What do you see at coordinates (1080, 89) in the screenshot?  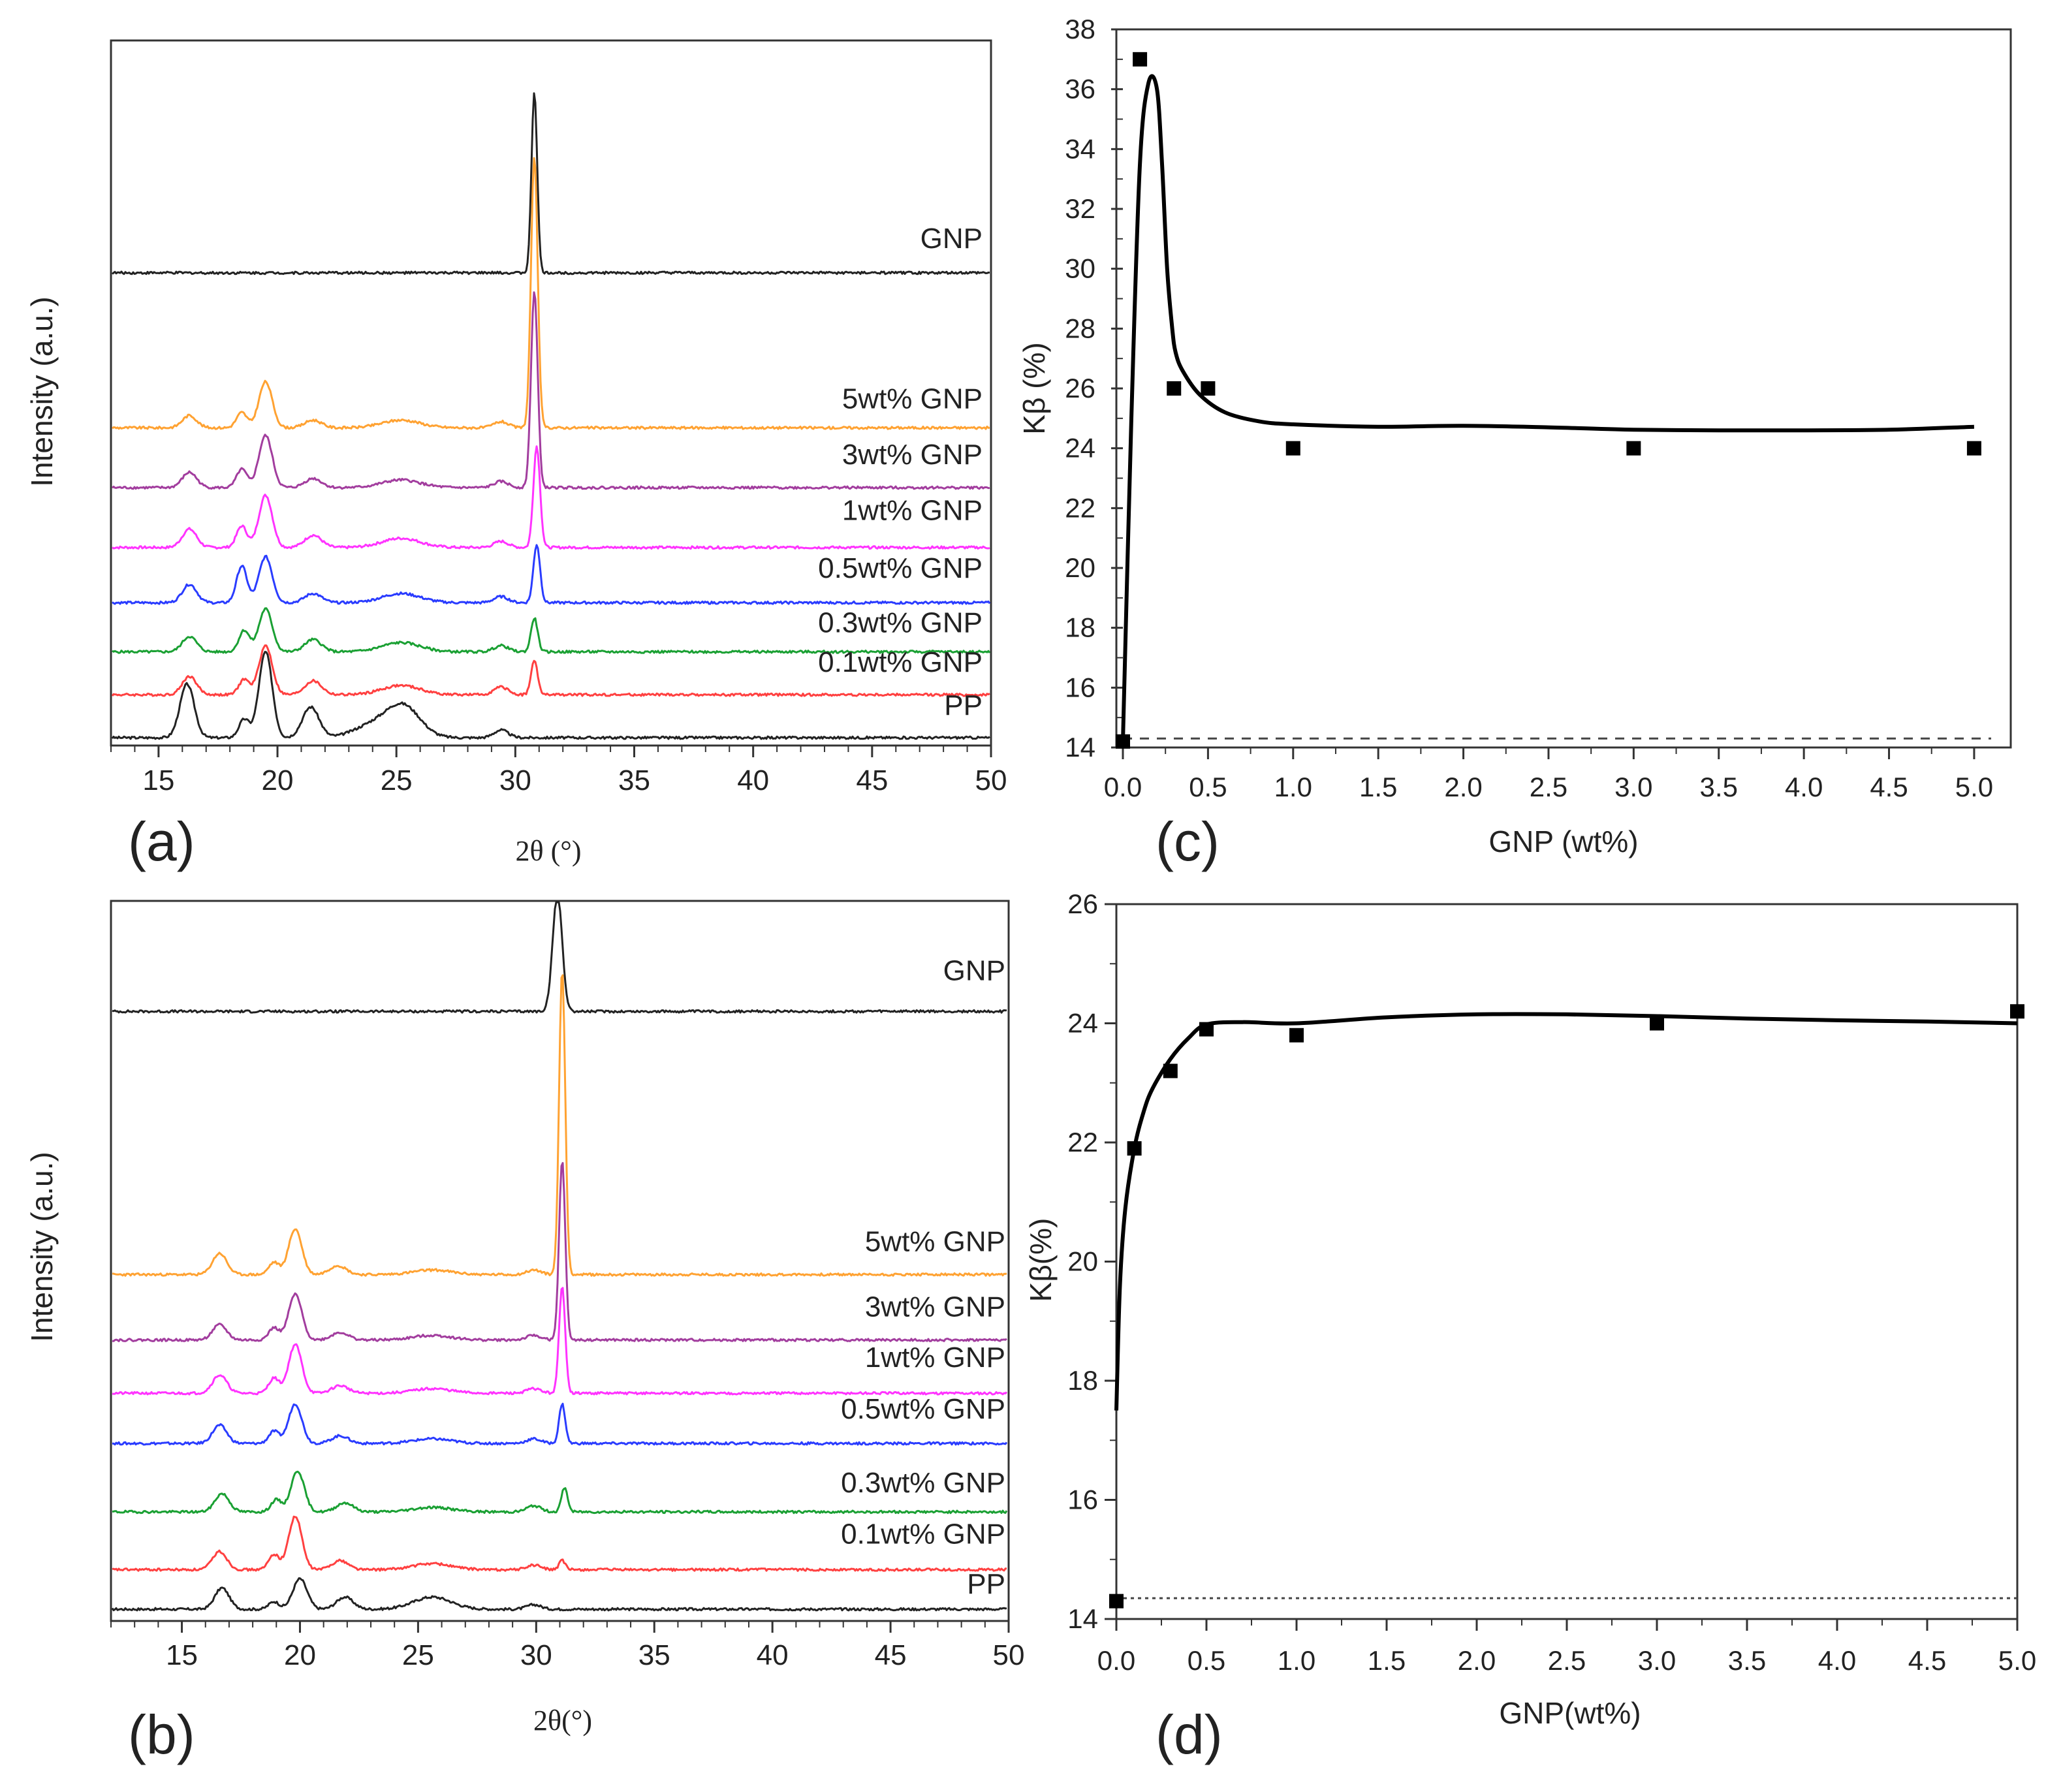 I see `y-tick-label: 36` at bounding box center [1080, 89].